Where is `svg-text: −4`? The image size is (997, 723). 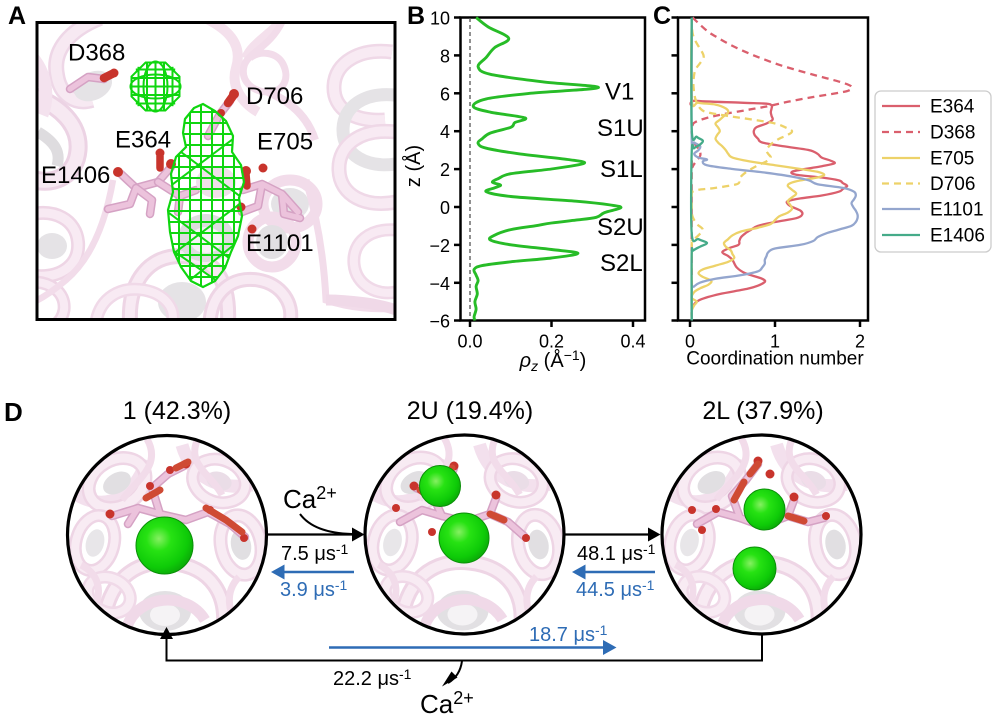 svg-text: −4 is located at coordinates (439, 284).